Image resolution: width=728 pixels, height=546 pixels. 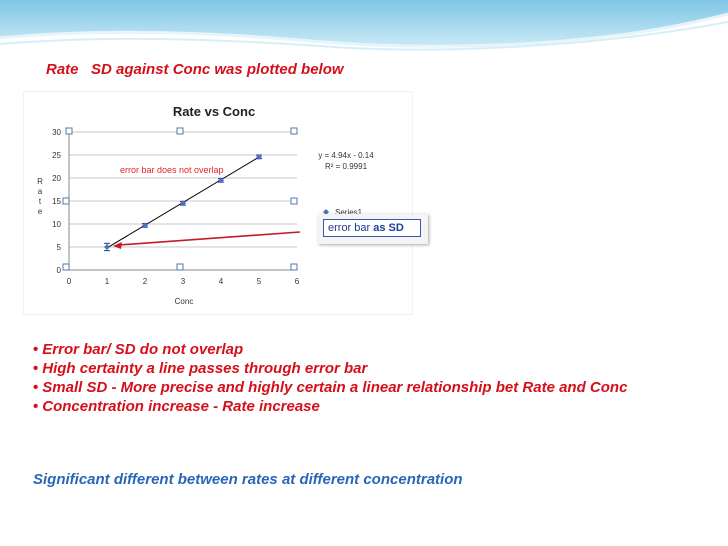 What do you see at coordinates (59, 270) in the screenshot?
I see `y-tick-label: 0` at bounding box center [59, 270].